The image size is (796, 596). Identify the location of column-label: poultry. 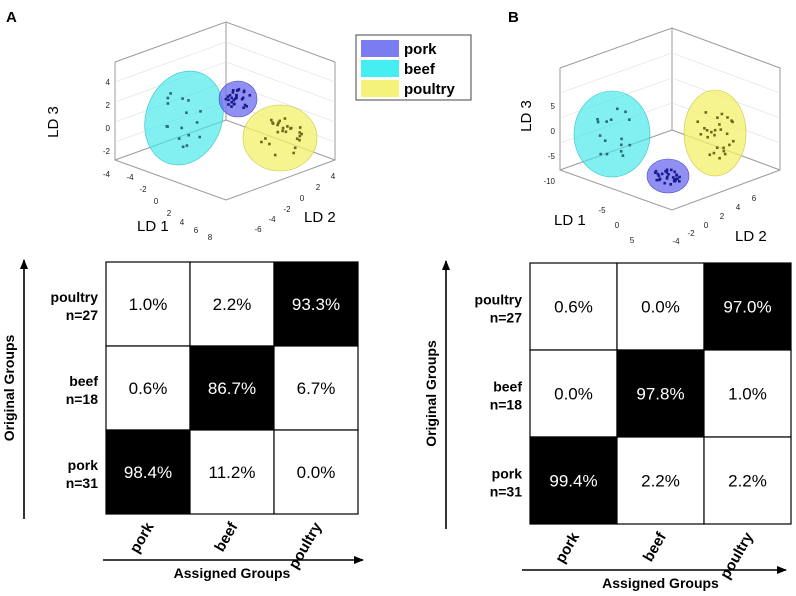
(737, 555).